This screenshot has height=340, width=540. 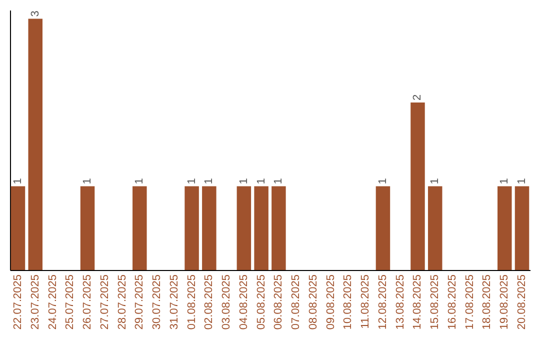 What do you see at coordinates (313, 302) in the screenshot?
I see `x-tick-label: 08.08.2025` at bounding box center [313, 302].